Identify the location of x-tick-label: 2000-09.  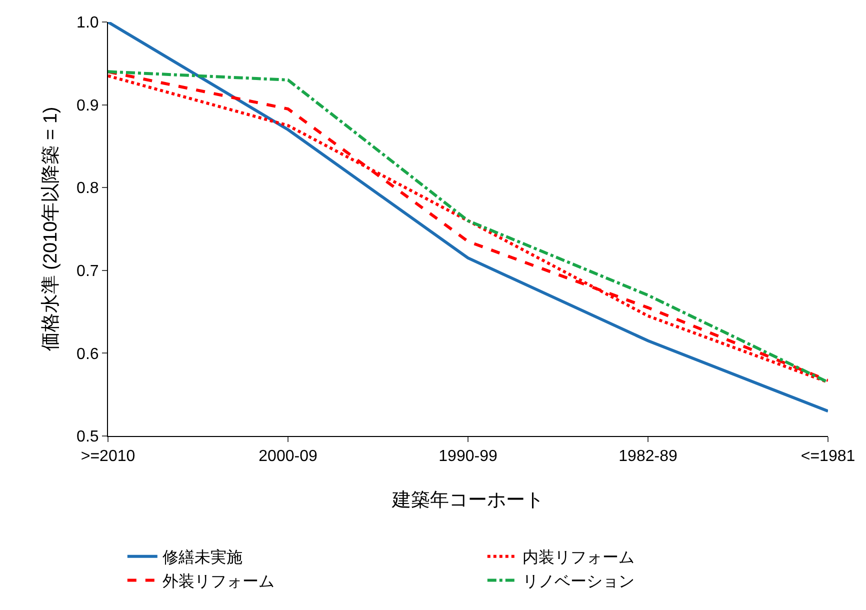
(288, 457).